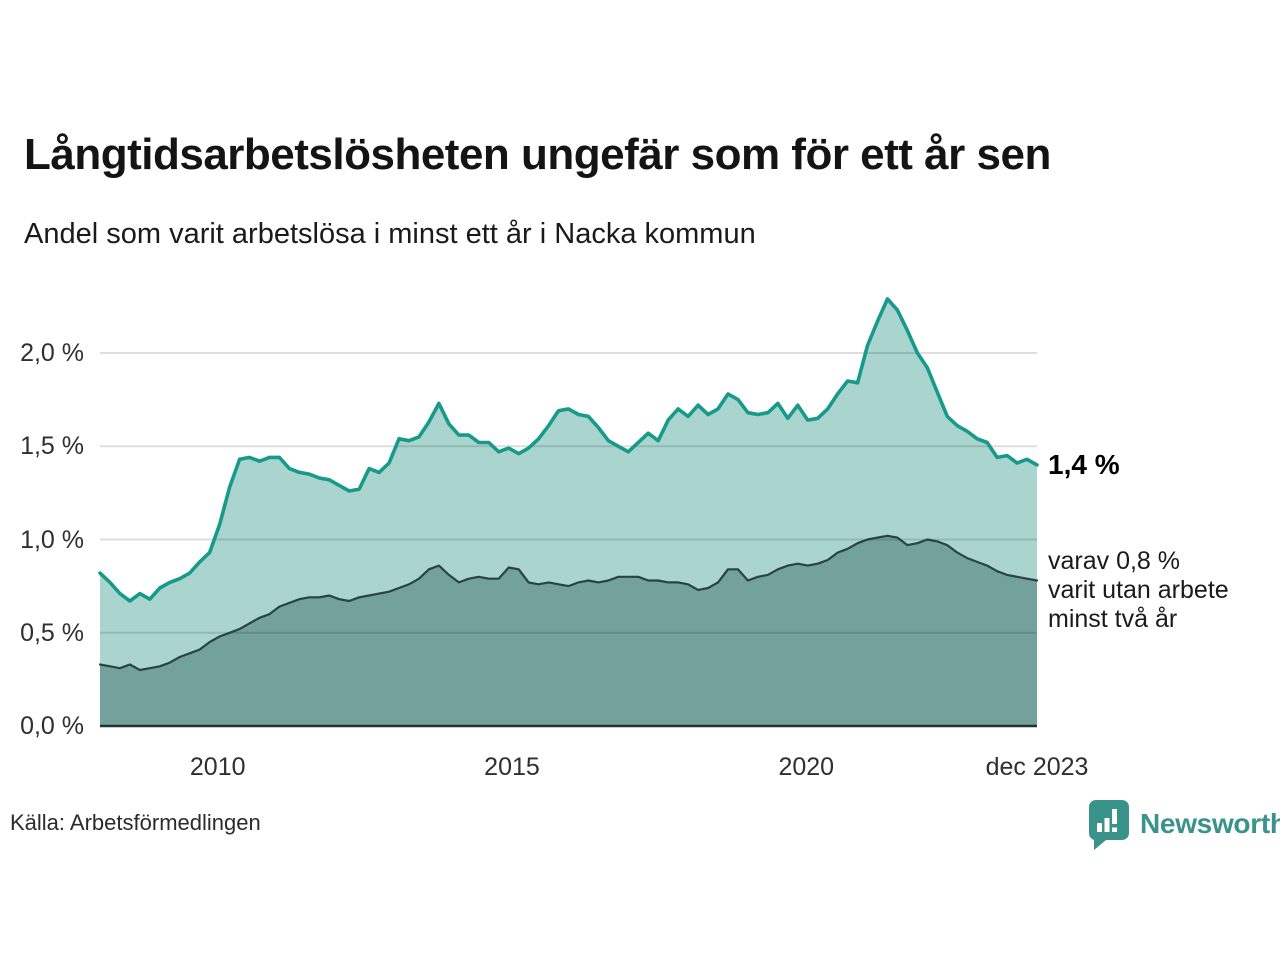 This screenshot has width=1280, height=960. What do you see at coordinates (52, 632) in the screenshot?
I see `y-axis-tick: 0,5 %` at bounding box center [52, 632].